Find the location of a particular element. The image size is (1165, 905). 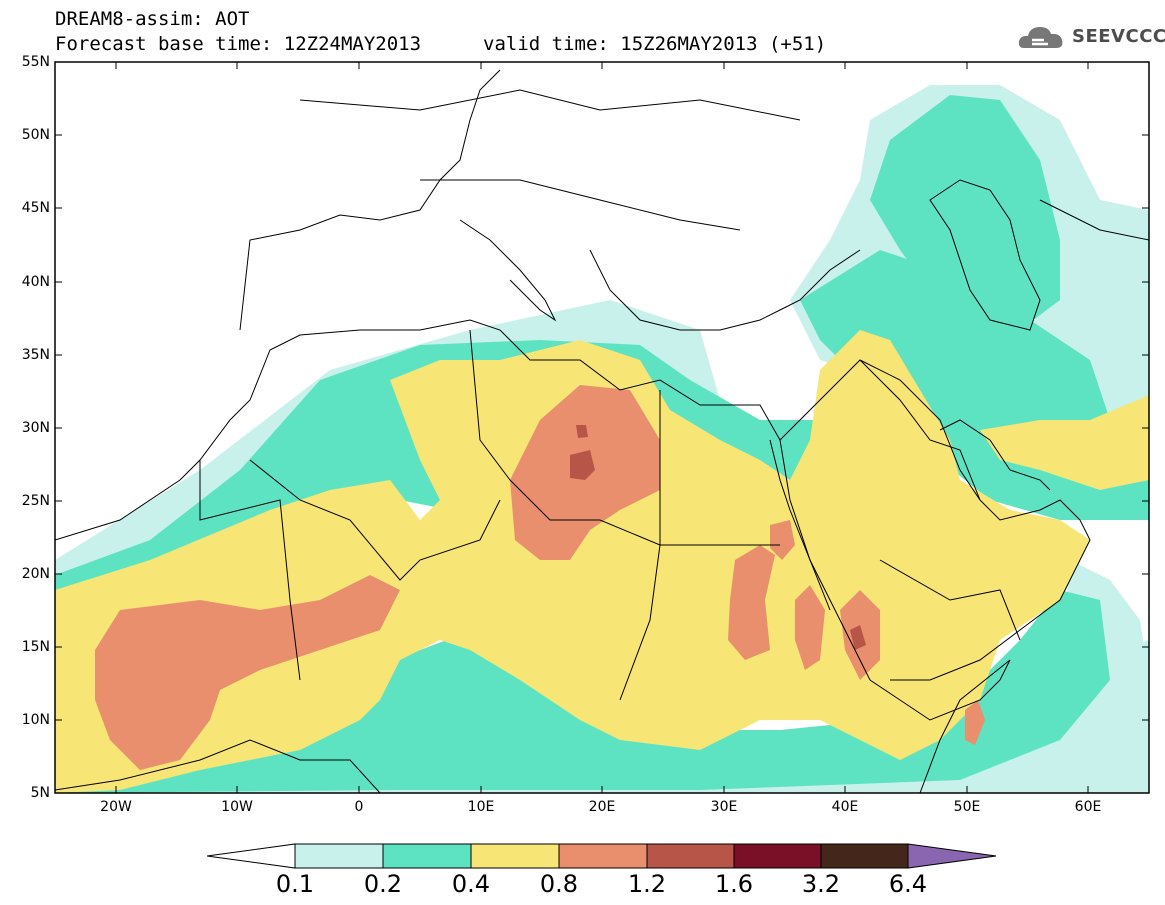

lat-label: 35N is located at coordinates (35, 355).